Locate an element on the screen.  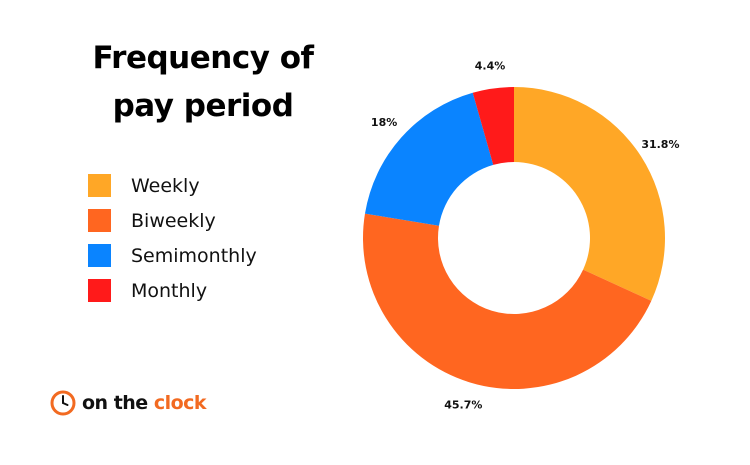
brand-wordmark: on the clock is located at coordinates (144, 403).